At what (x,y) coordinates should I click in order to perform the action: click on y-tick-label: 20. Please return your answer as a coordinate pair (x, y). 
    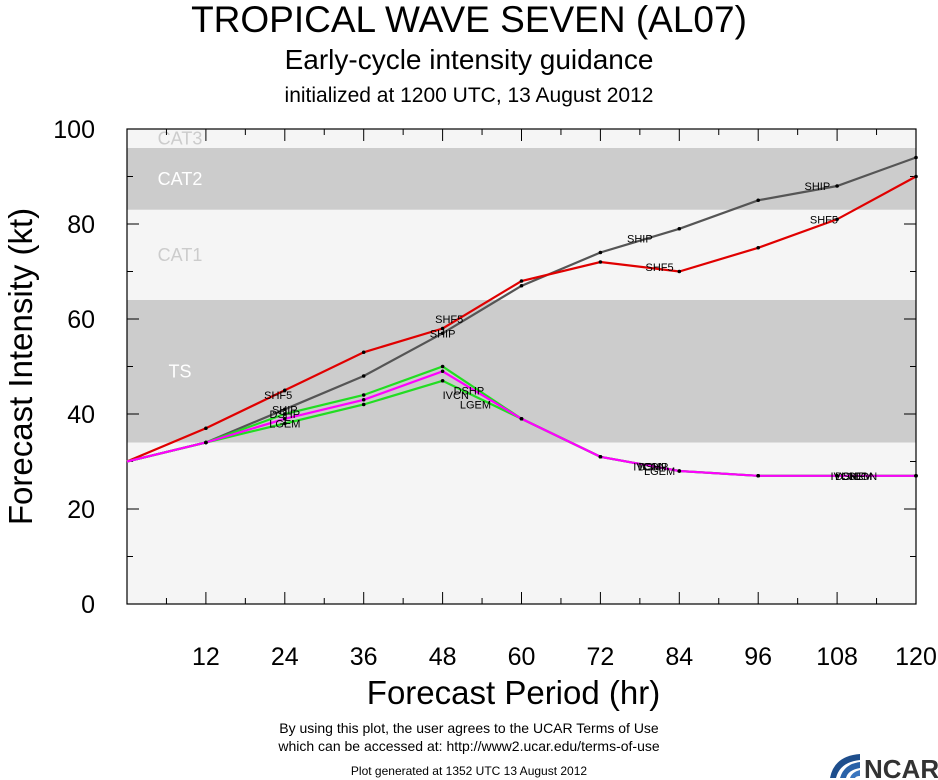
    Looking at the image, I should click on (81, 510).